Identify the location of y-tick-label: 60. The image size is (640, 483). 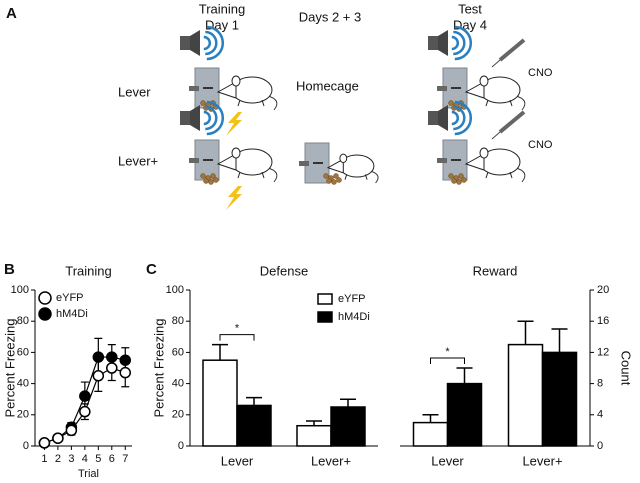
(23, 352).